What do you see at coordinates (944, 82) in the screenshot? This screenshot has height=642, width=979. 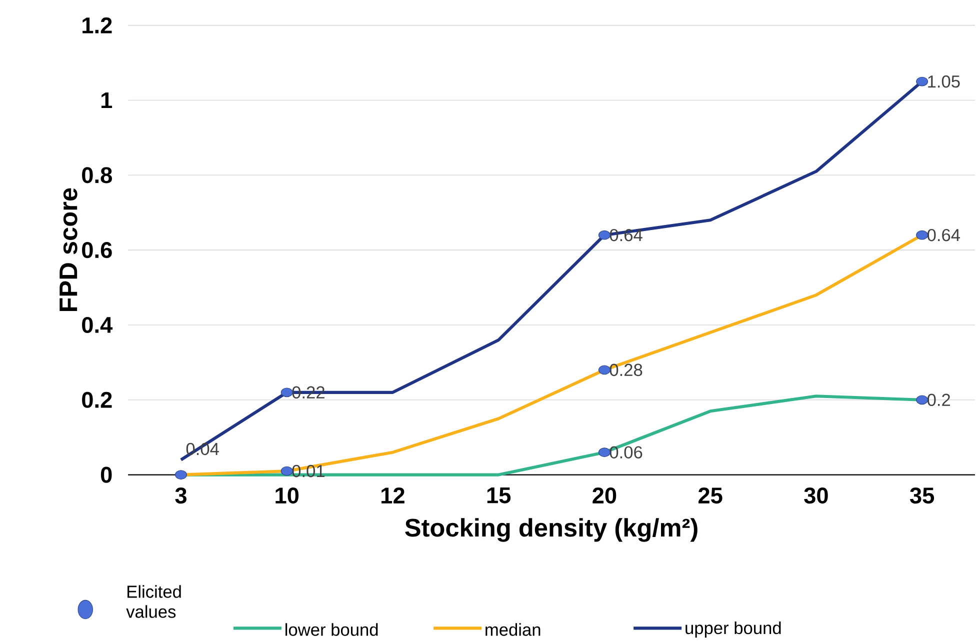 I see `data-label: 1.05` at bounding box center [944, 82].